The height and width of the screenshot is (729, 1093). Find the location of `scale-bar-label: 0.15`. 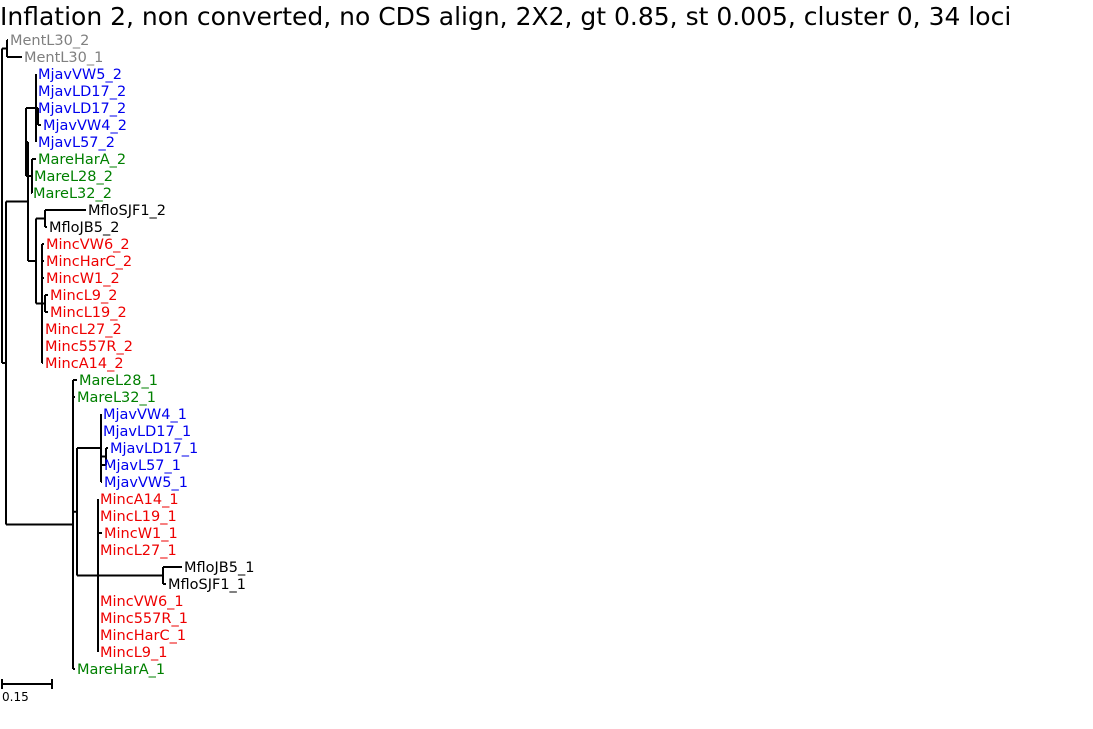

scale-bar-label: 0.15 is located at coordinates (15, 697).